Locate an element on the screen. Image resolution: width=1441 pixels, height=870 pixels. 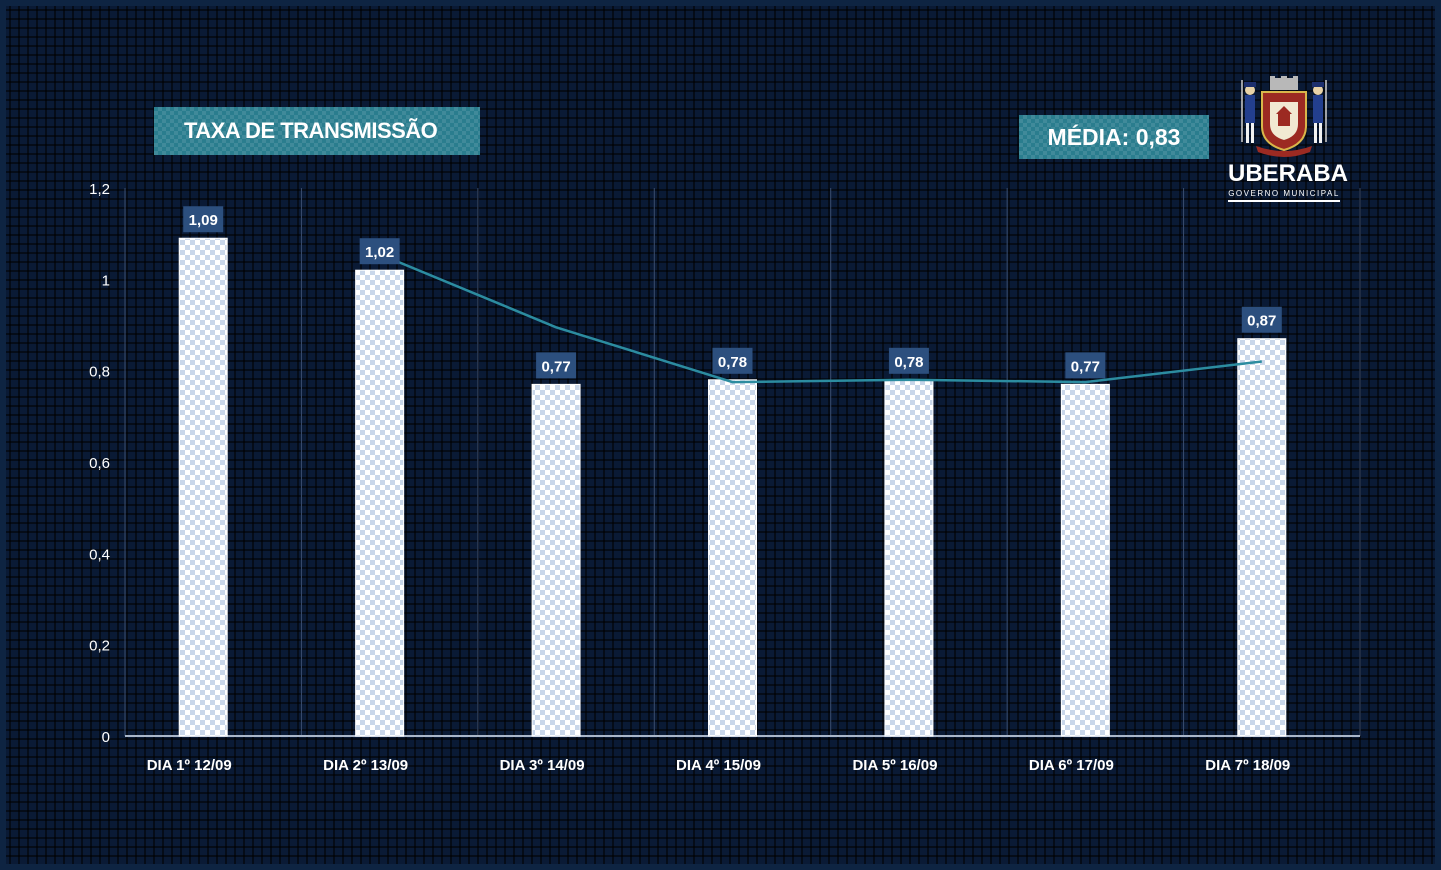
data-label: 1,09 is located at coordinates (203, 220).